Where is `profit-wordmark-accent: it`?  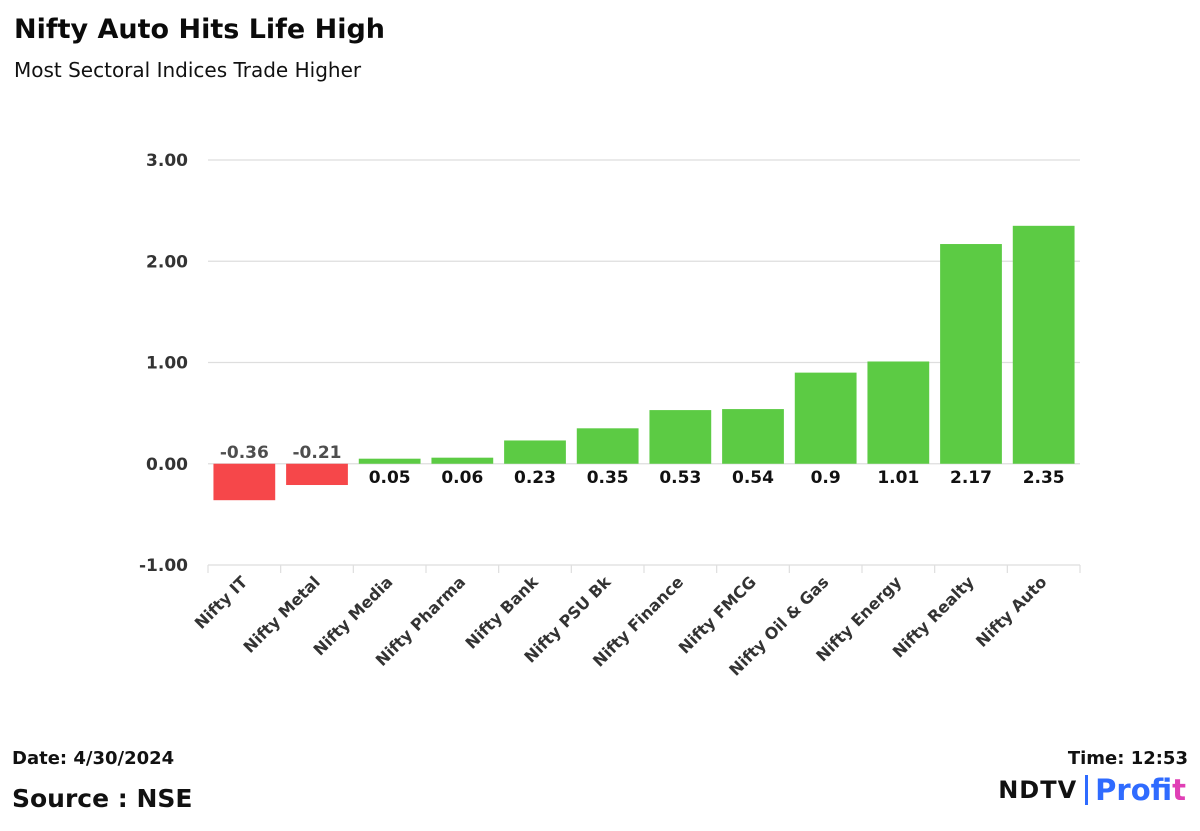
profit-wordmark-accent: it is located at coordinates (1179, 790).